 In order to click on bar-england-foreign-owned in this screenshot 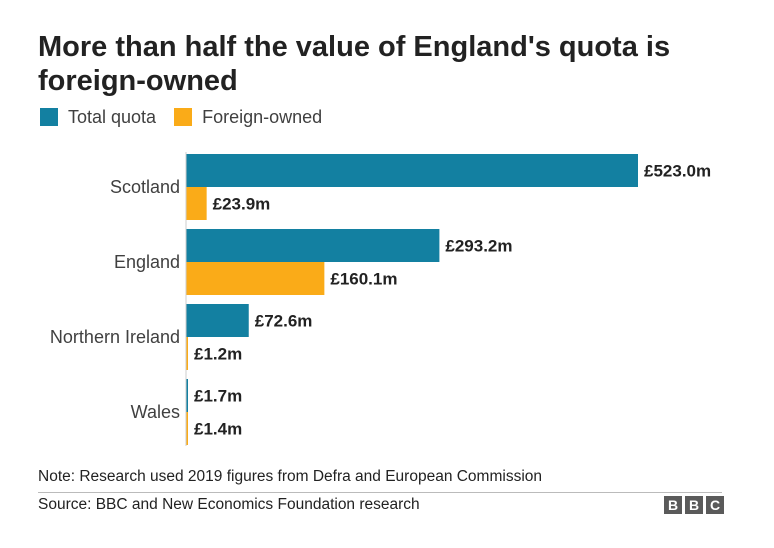, I will do `click(255, 278)`.